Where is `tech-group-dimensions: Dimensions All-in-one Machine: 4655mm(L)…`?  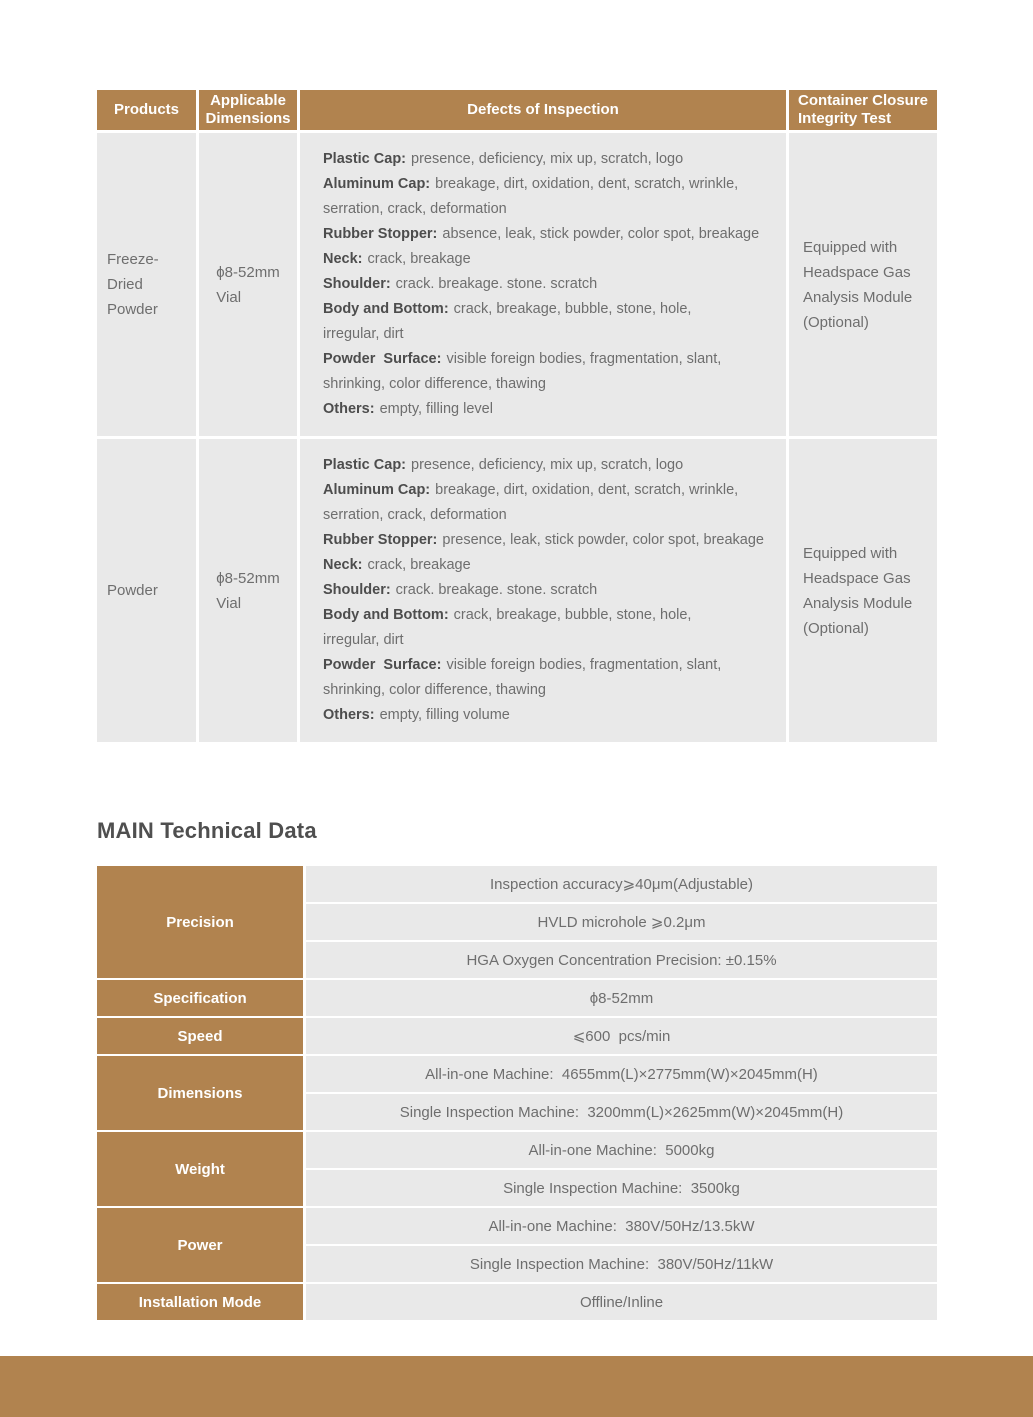 tech-group-dimensions: Dimensions All-in-one Machine: 4655mm(L)… is located at coordinates (517, 1093).